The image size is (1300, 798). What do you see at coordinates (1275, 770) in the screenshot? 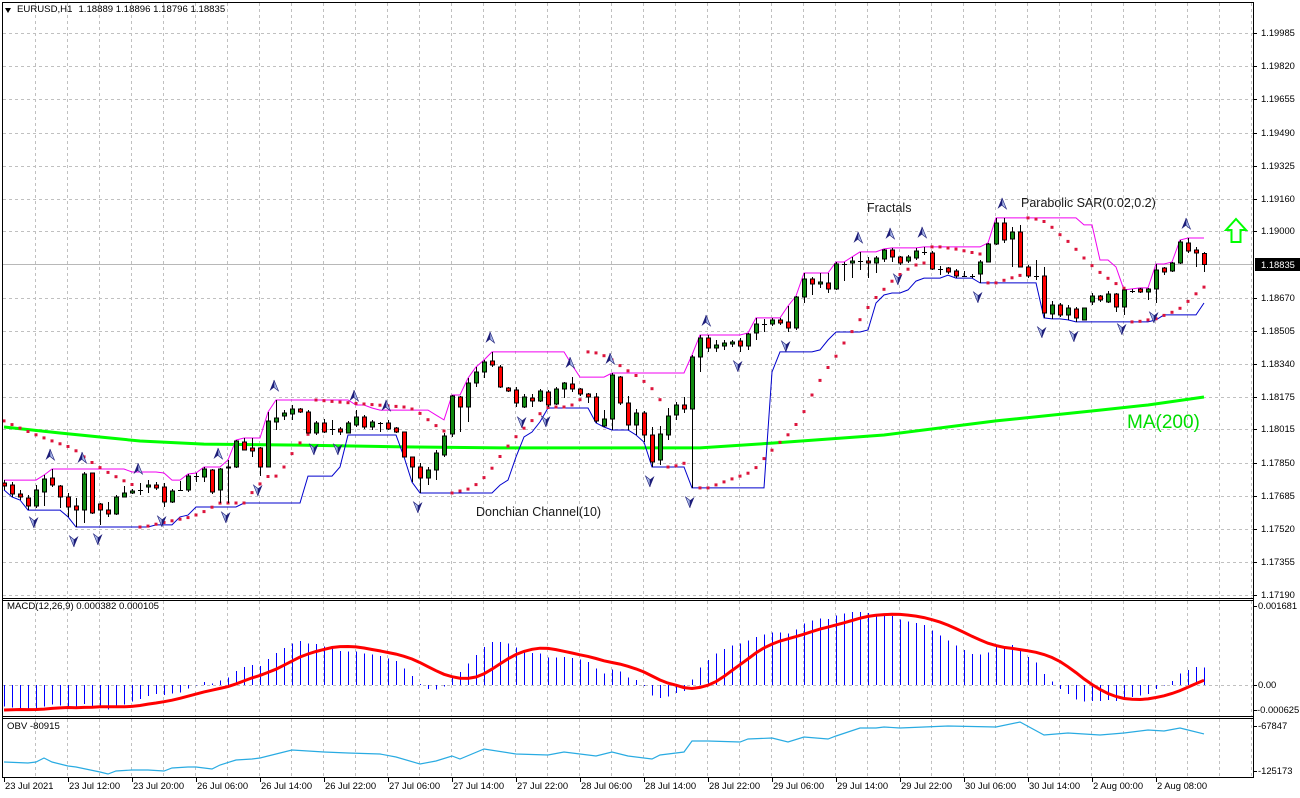
I see `obv-axis-min: -125173` at bounding box center [1275, 770].